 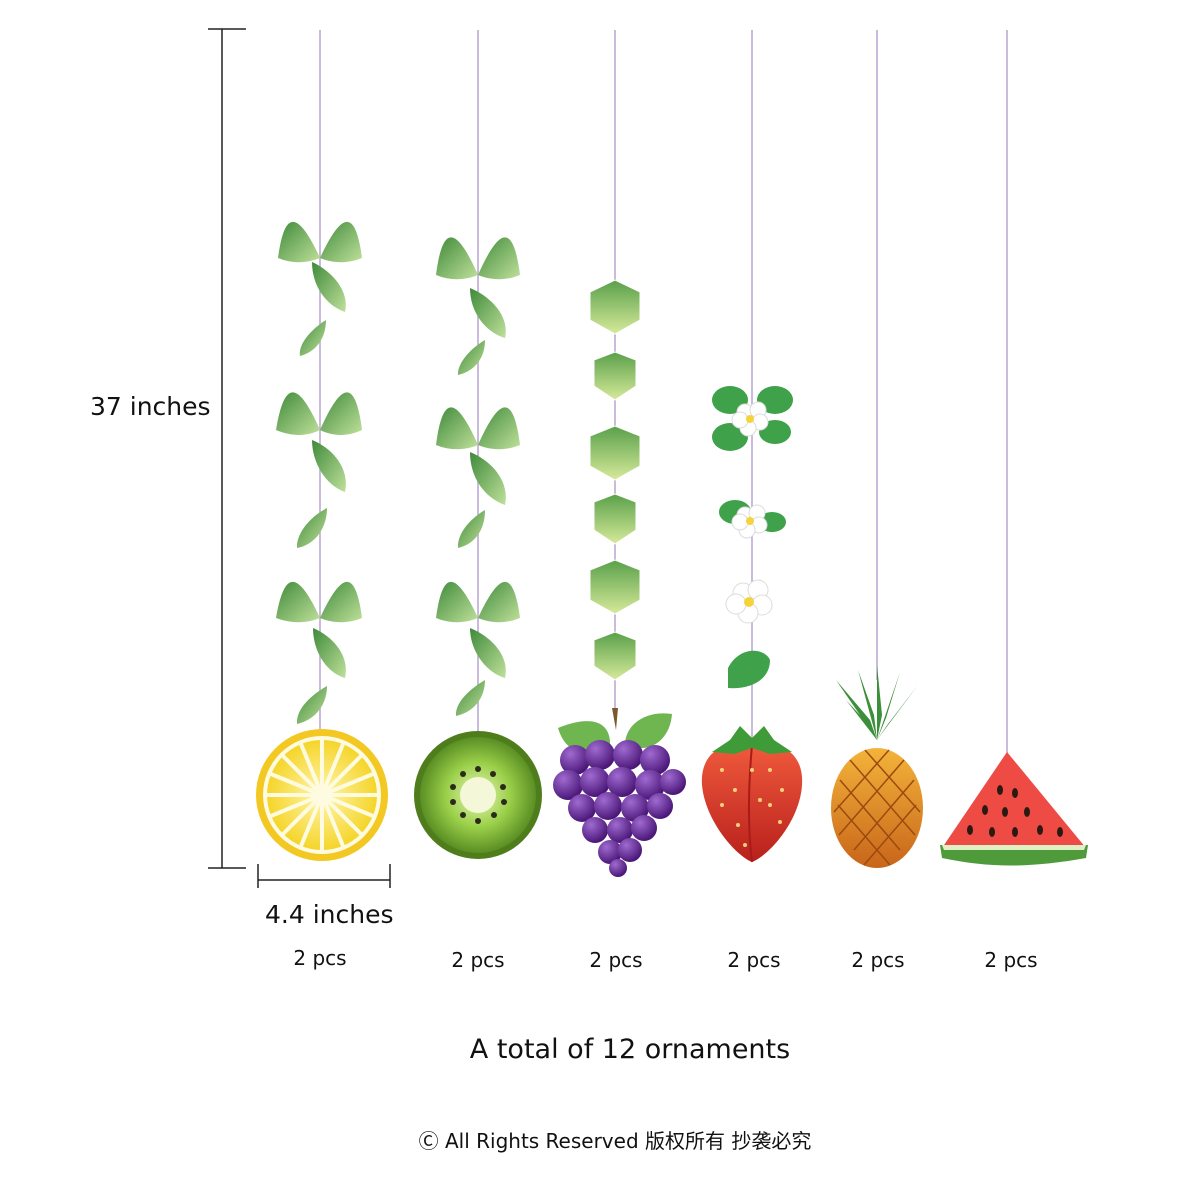 What do you see at coordinates (478, 960) in the screenshot?
I see `kiwi-quantity: 2 pcs` at bounding box center [478, 960].